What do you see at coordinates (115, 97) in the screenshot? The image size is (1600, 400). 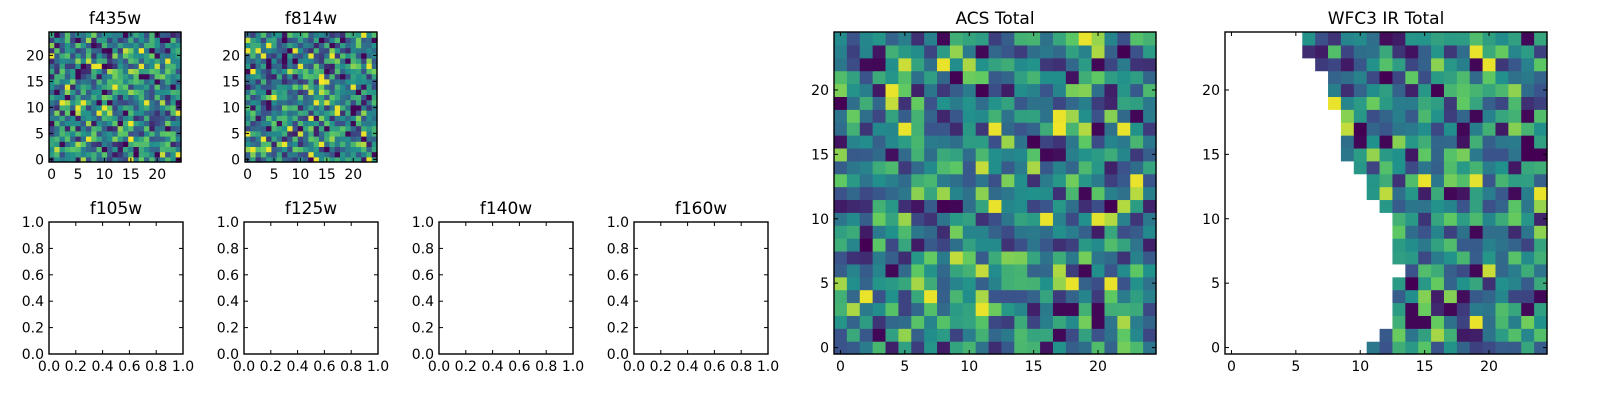 I see `axes-frame` at bounding box center [115, 97].